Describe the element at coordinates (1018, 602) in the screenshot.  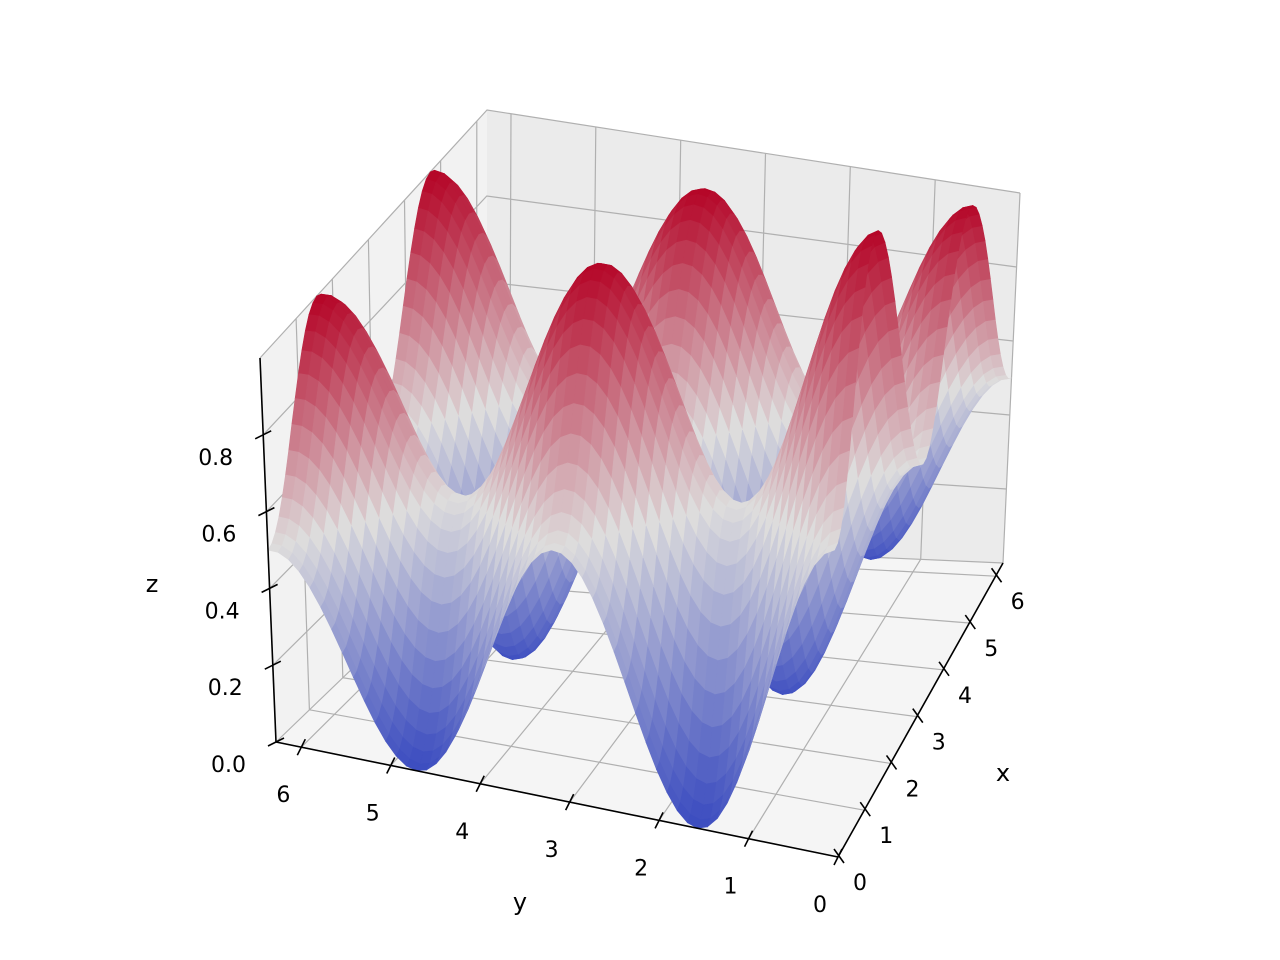
I see `x-tick-label: 6` at that location.